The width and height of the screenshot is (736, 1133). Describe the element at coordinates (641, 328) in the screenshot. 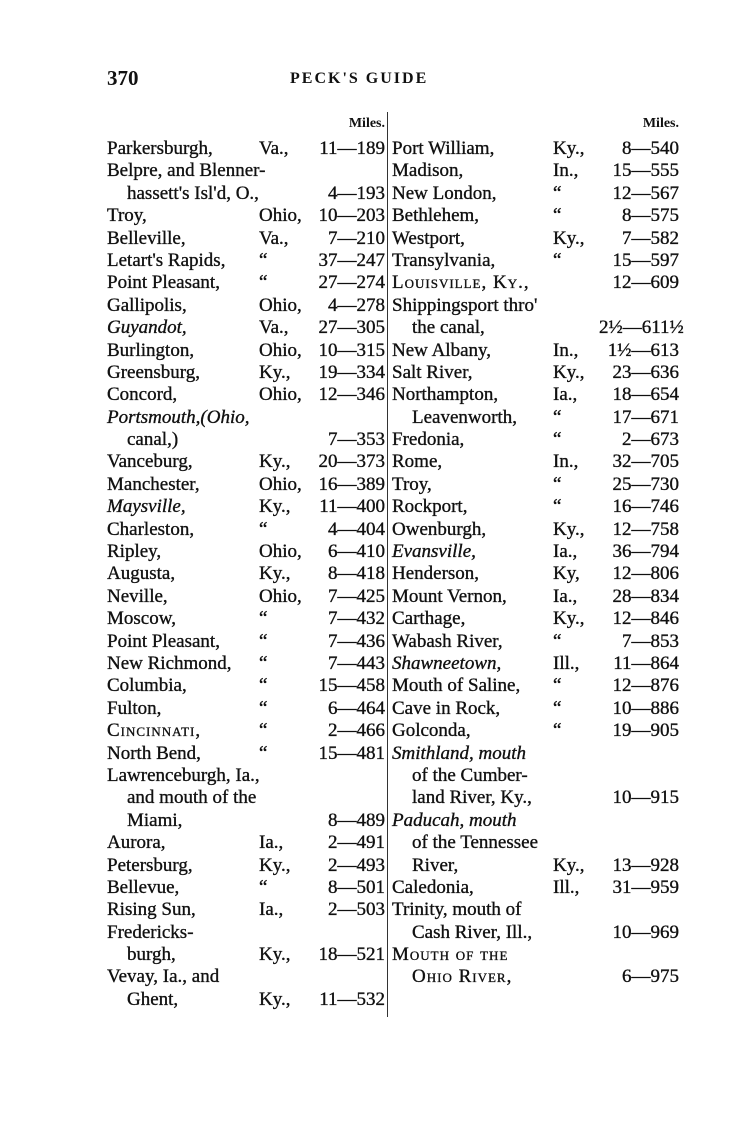

I see `miles: 2½—611½` at that location.